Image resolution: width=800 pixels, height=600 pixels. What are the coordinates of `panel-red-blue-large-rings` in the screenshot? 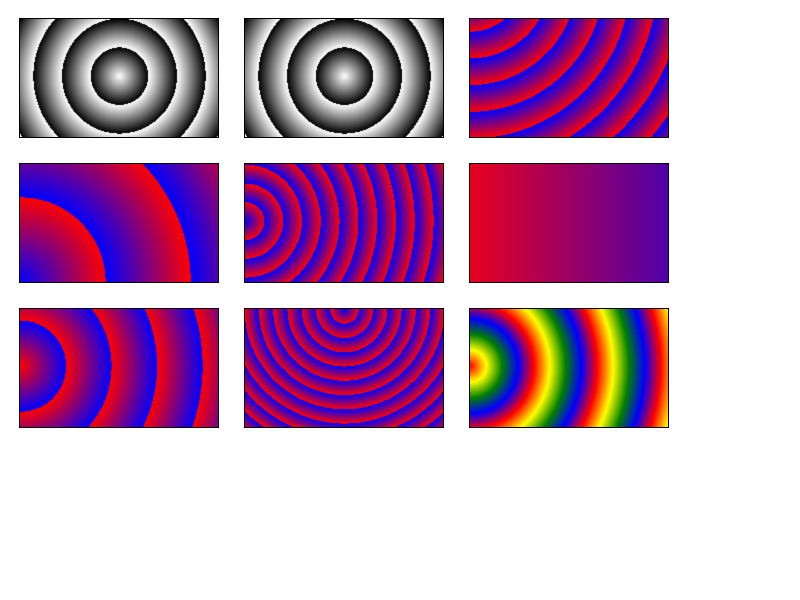 It's located at (119, 223).